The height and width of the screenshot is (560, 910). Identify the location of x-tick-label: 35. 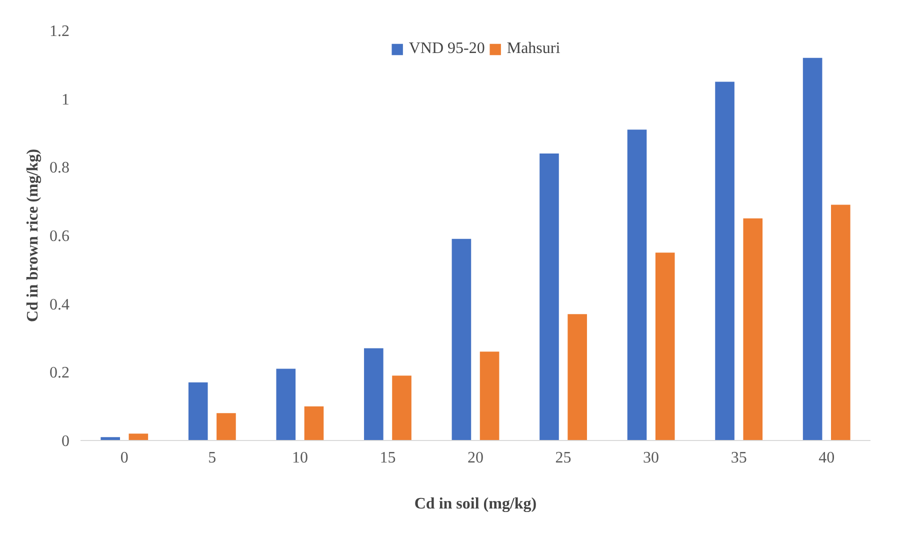
(738, 458).